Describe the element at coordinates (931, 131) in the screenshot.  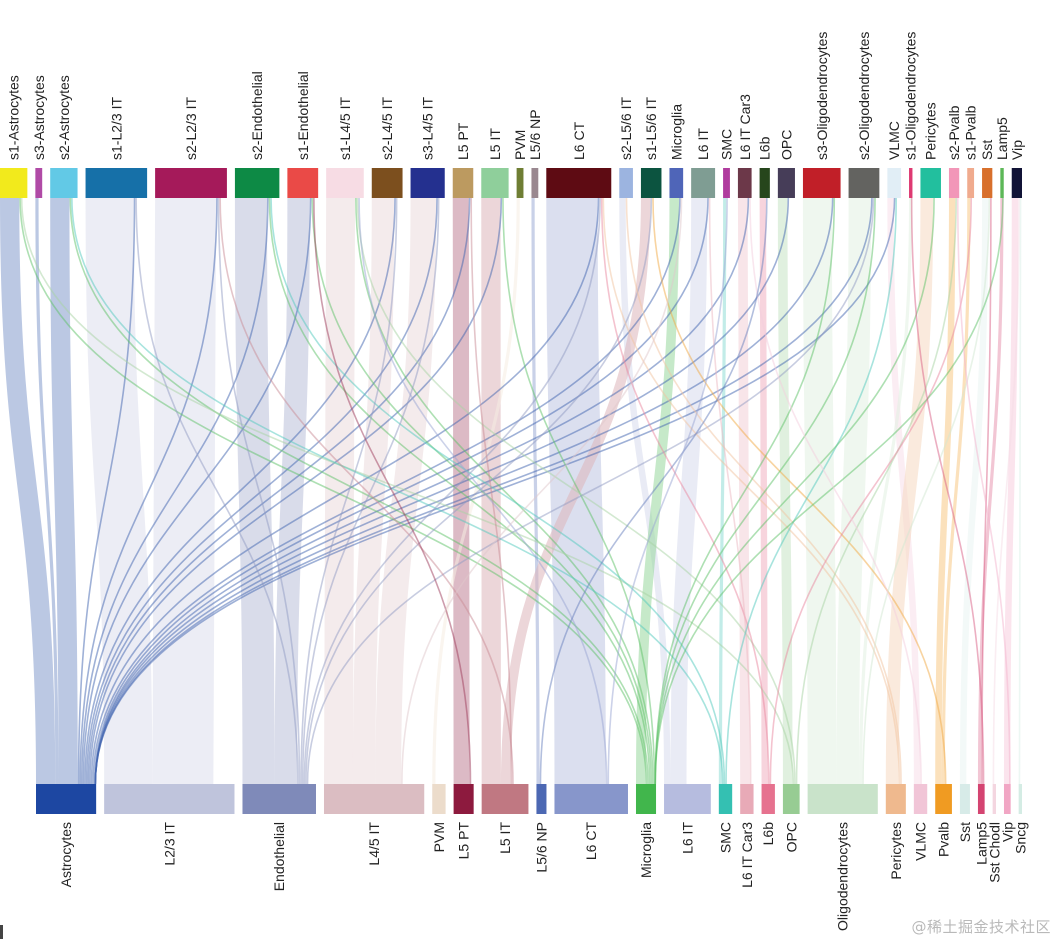
I see `top-node-label: Pericytes` at that location.